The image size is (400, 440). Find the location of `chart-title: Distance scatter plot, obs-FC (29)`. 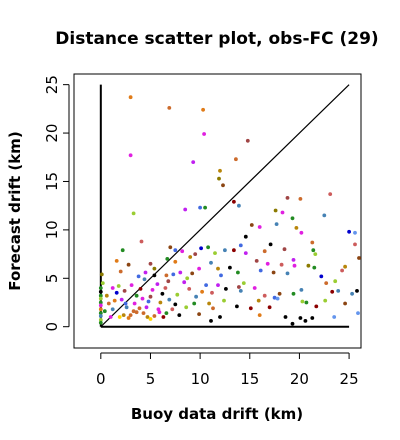

chart-title: Distance scatter plot, obs-FC (29) is located at coordinates (216, 39).